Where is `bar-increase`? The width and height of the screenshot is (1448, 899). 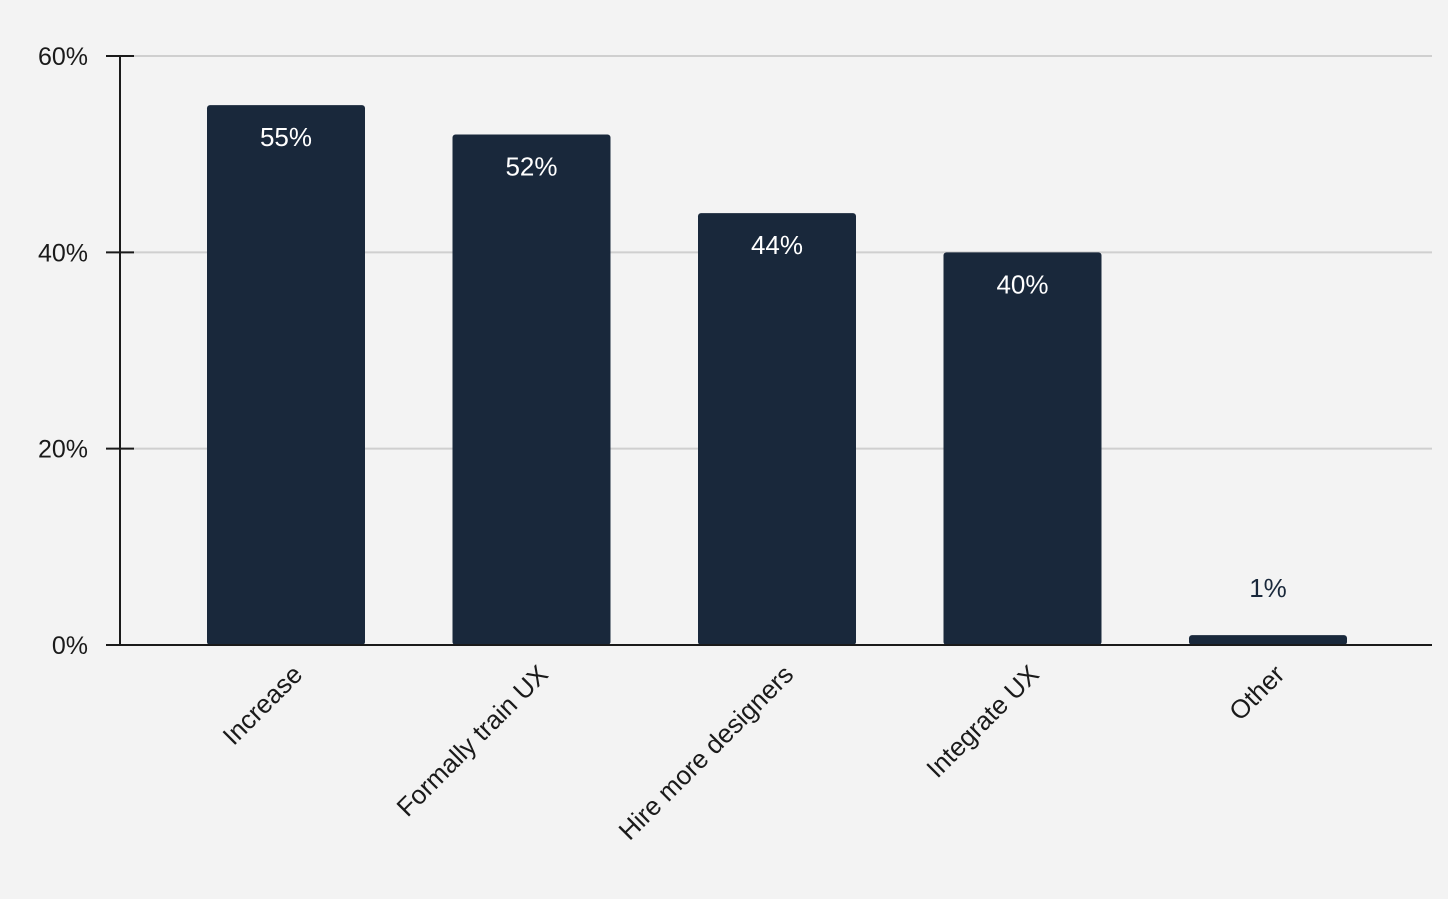 bar-increase is located at coordinates (286, 375).